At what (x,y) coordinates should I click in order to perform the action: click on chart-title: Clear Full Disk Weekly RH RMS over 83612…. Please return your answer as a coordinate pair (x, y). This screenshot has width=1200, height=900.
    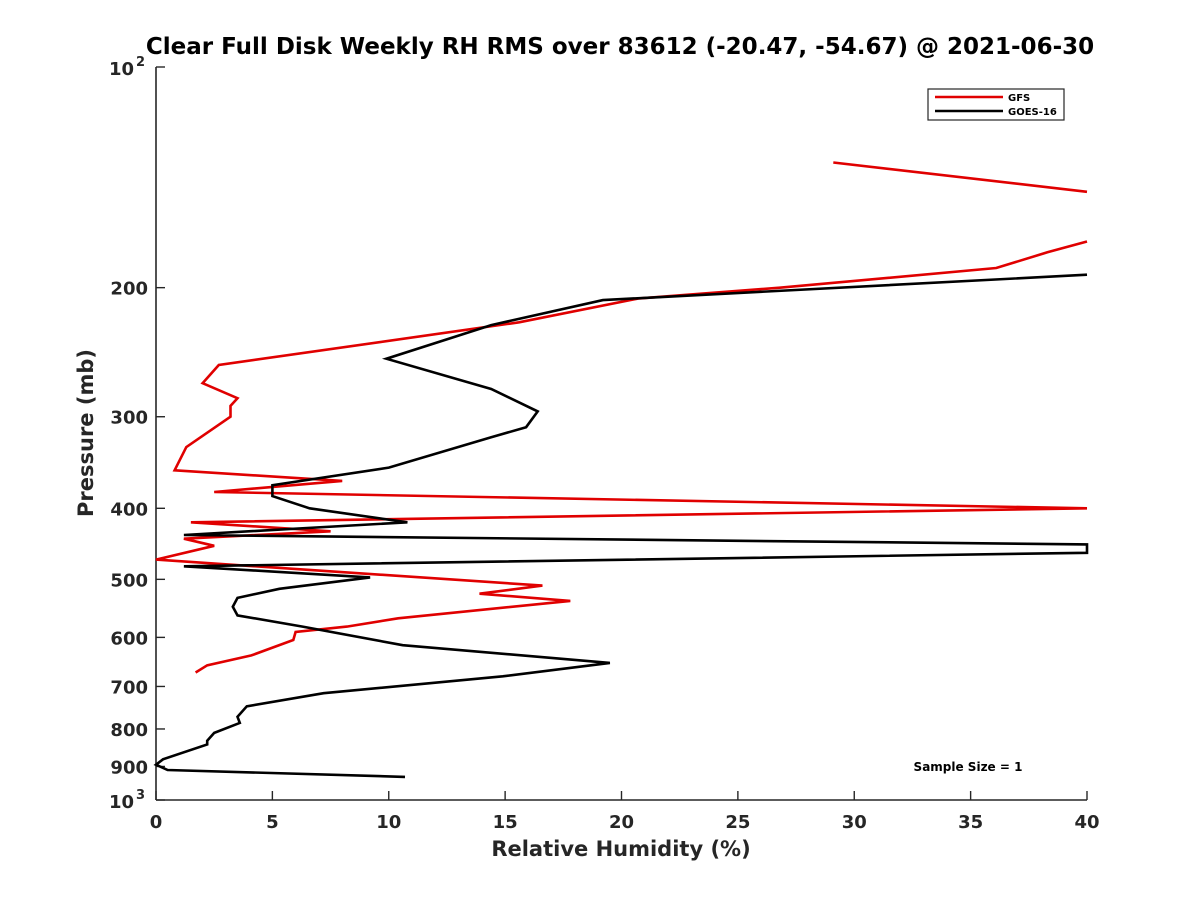
    Looking at the image, I should click on (620, 47).